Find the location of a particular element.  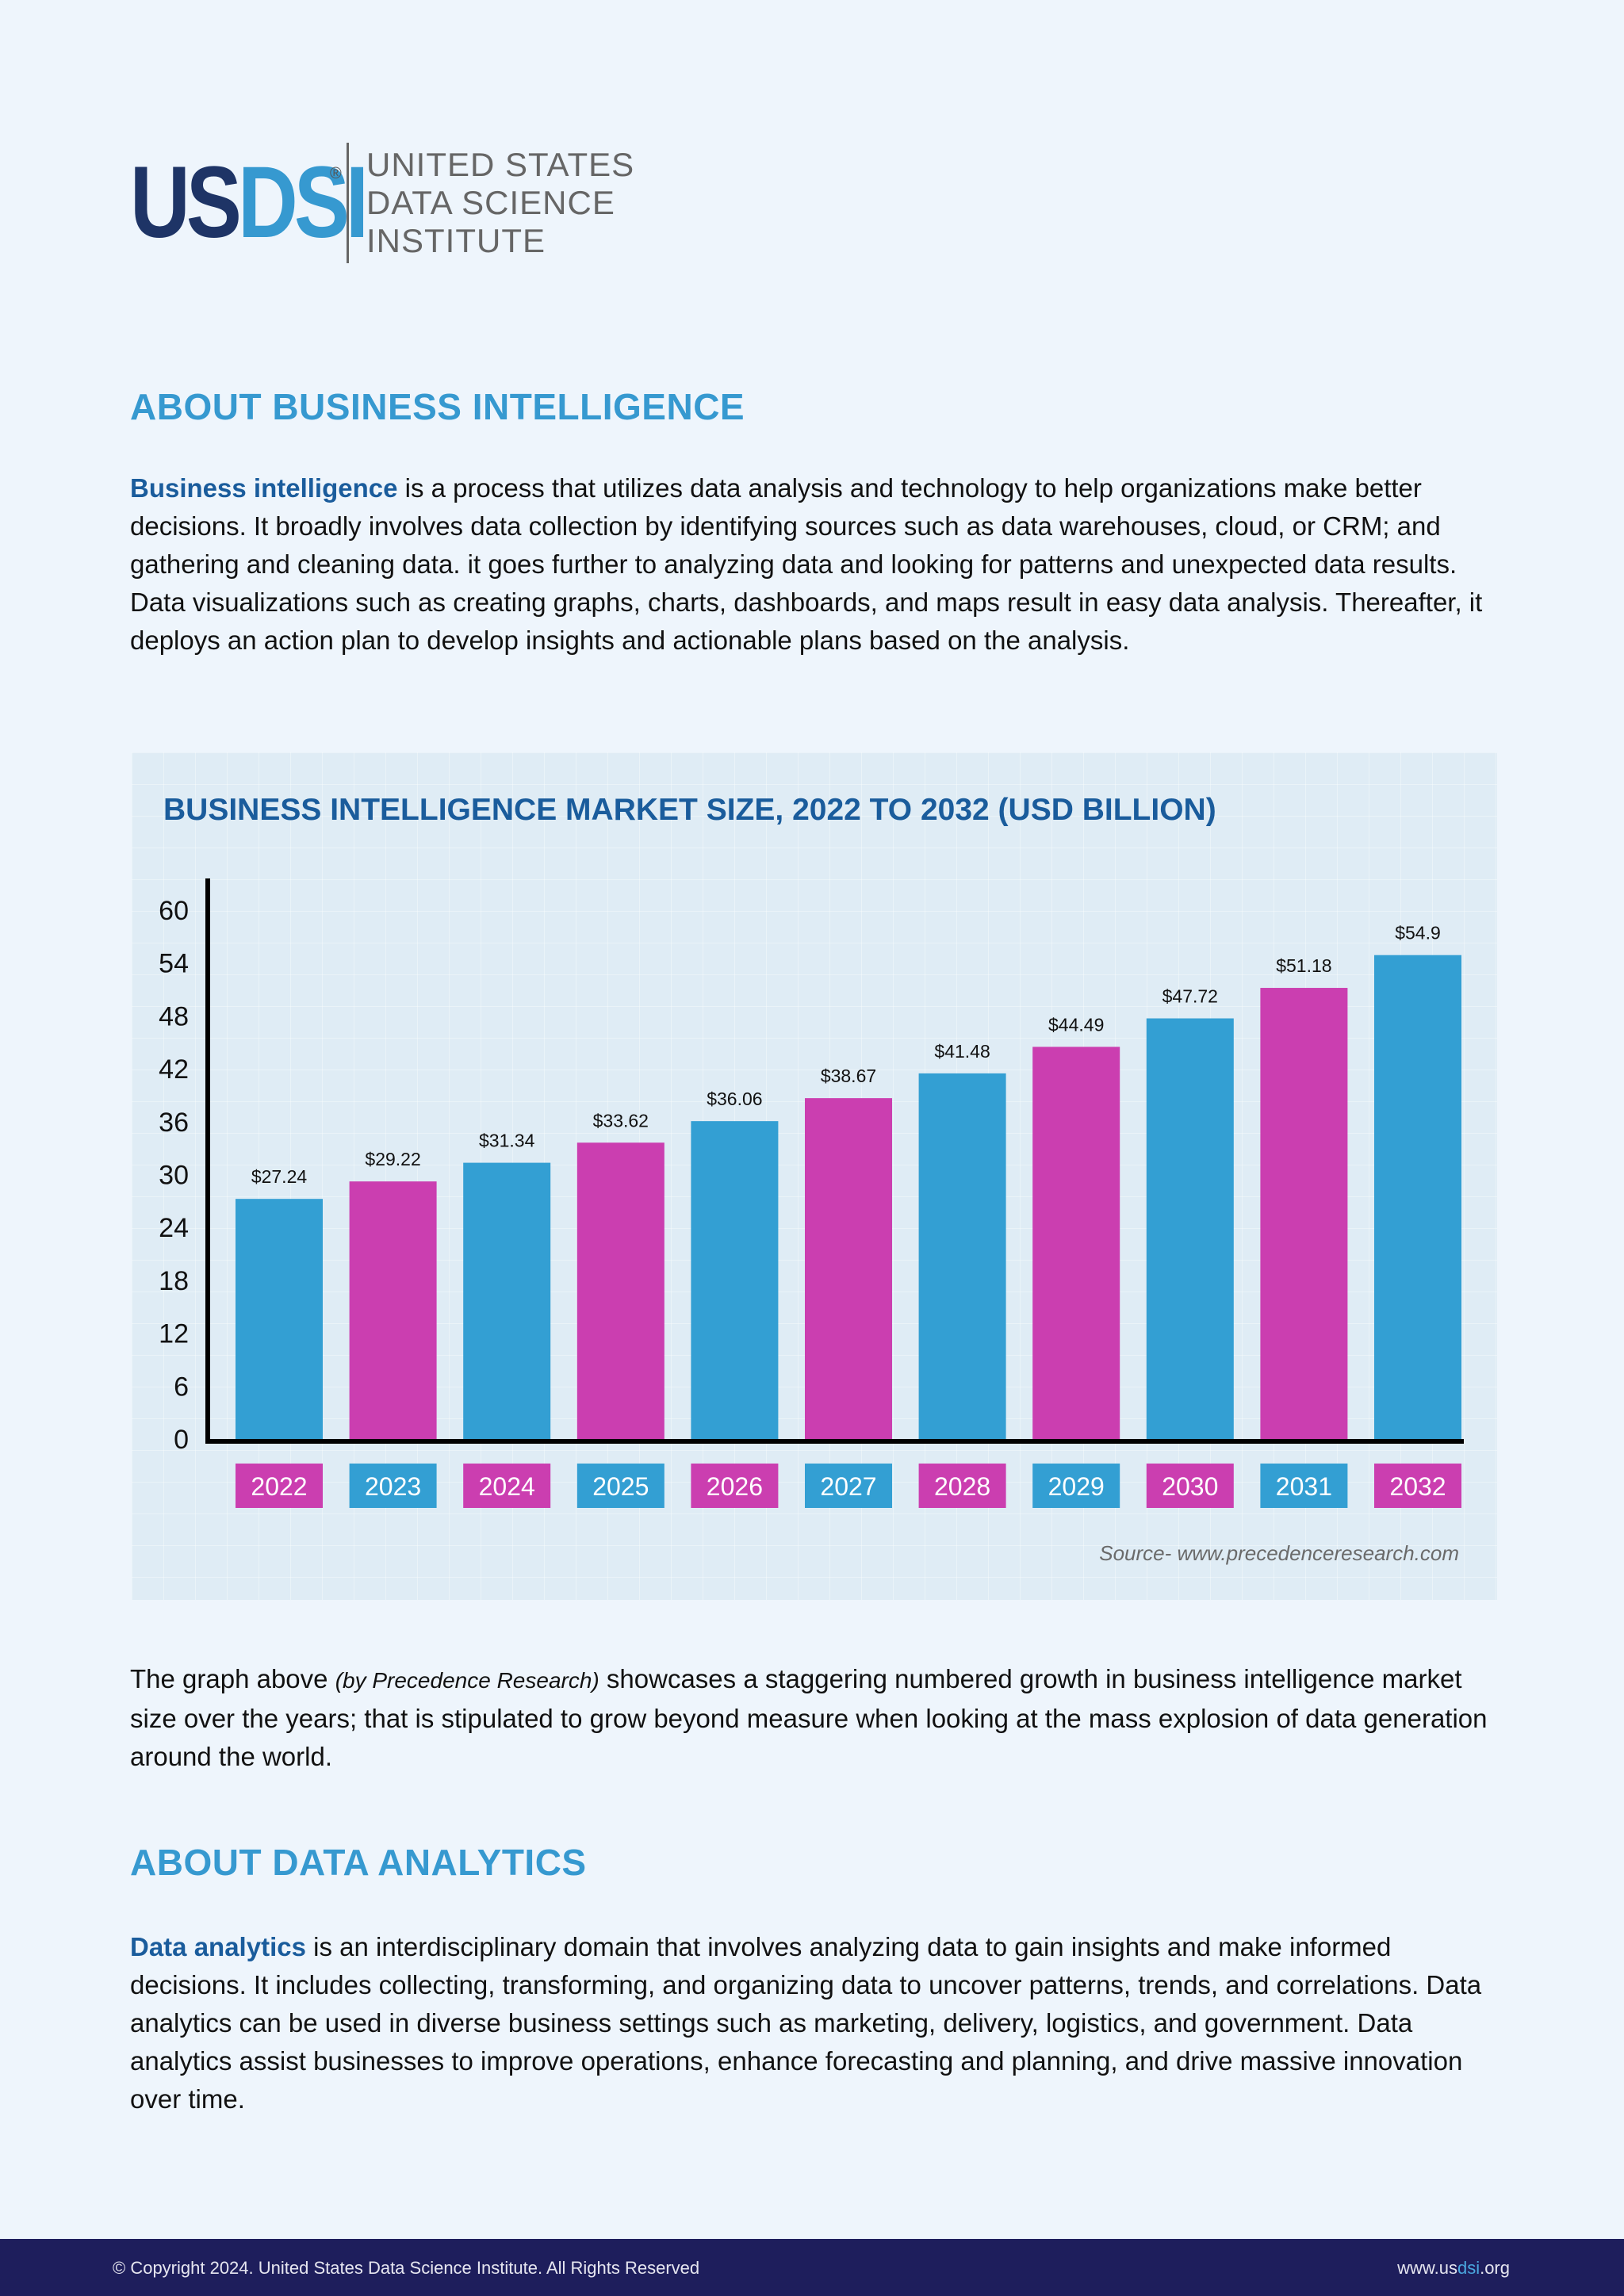

chart-source: Source- www.precedenceresearch.com is located at coordinates (1279, 1553).